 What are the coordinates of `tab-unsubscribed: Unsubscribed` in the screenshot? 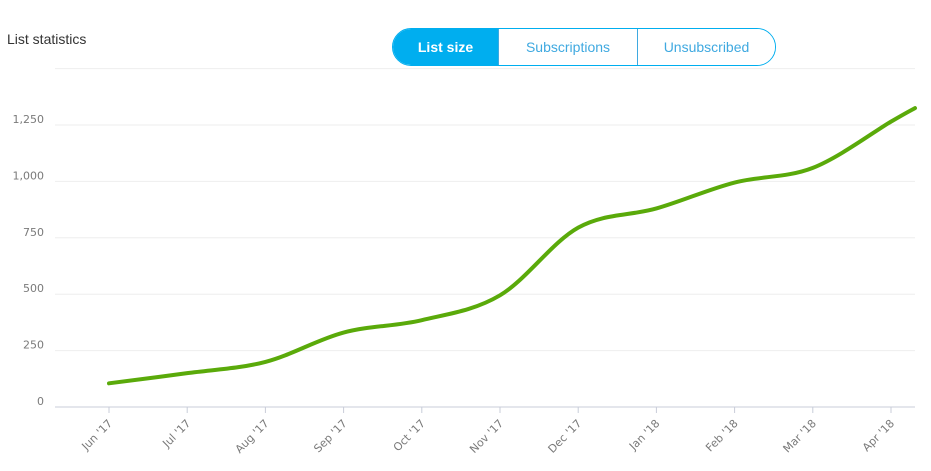 It's located at (706, 47).